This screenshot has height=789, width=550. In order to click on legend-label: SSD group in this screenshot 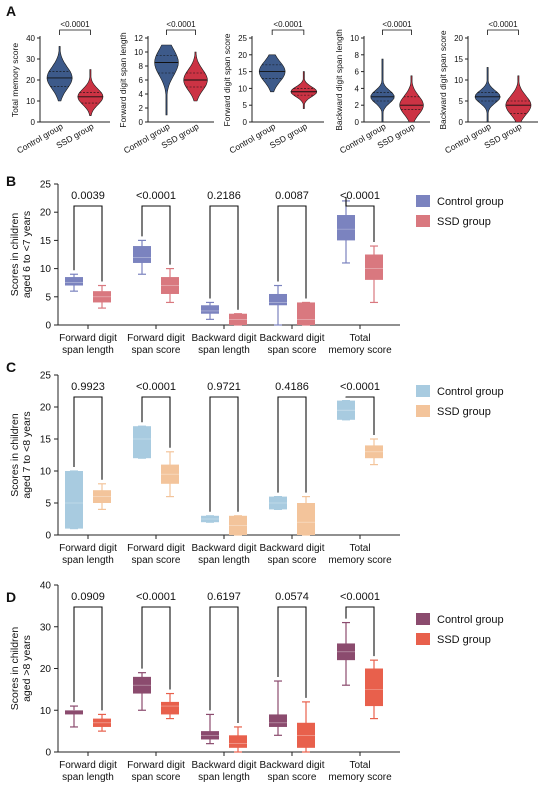, I will do `click(464, 640)`.